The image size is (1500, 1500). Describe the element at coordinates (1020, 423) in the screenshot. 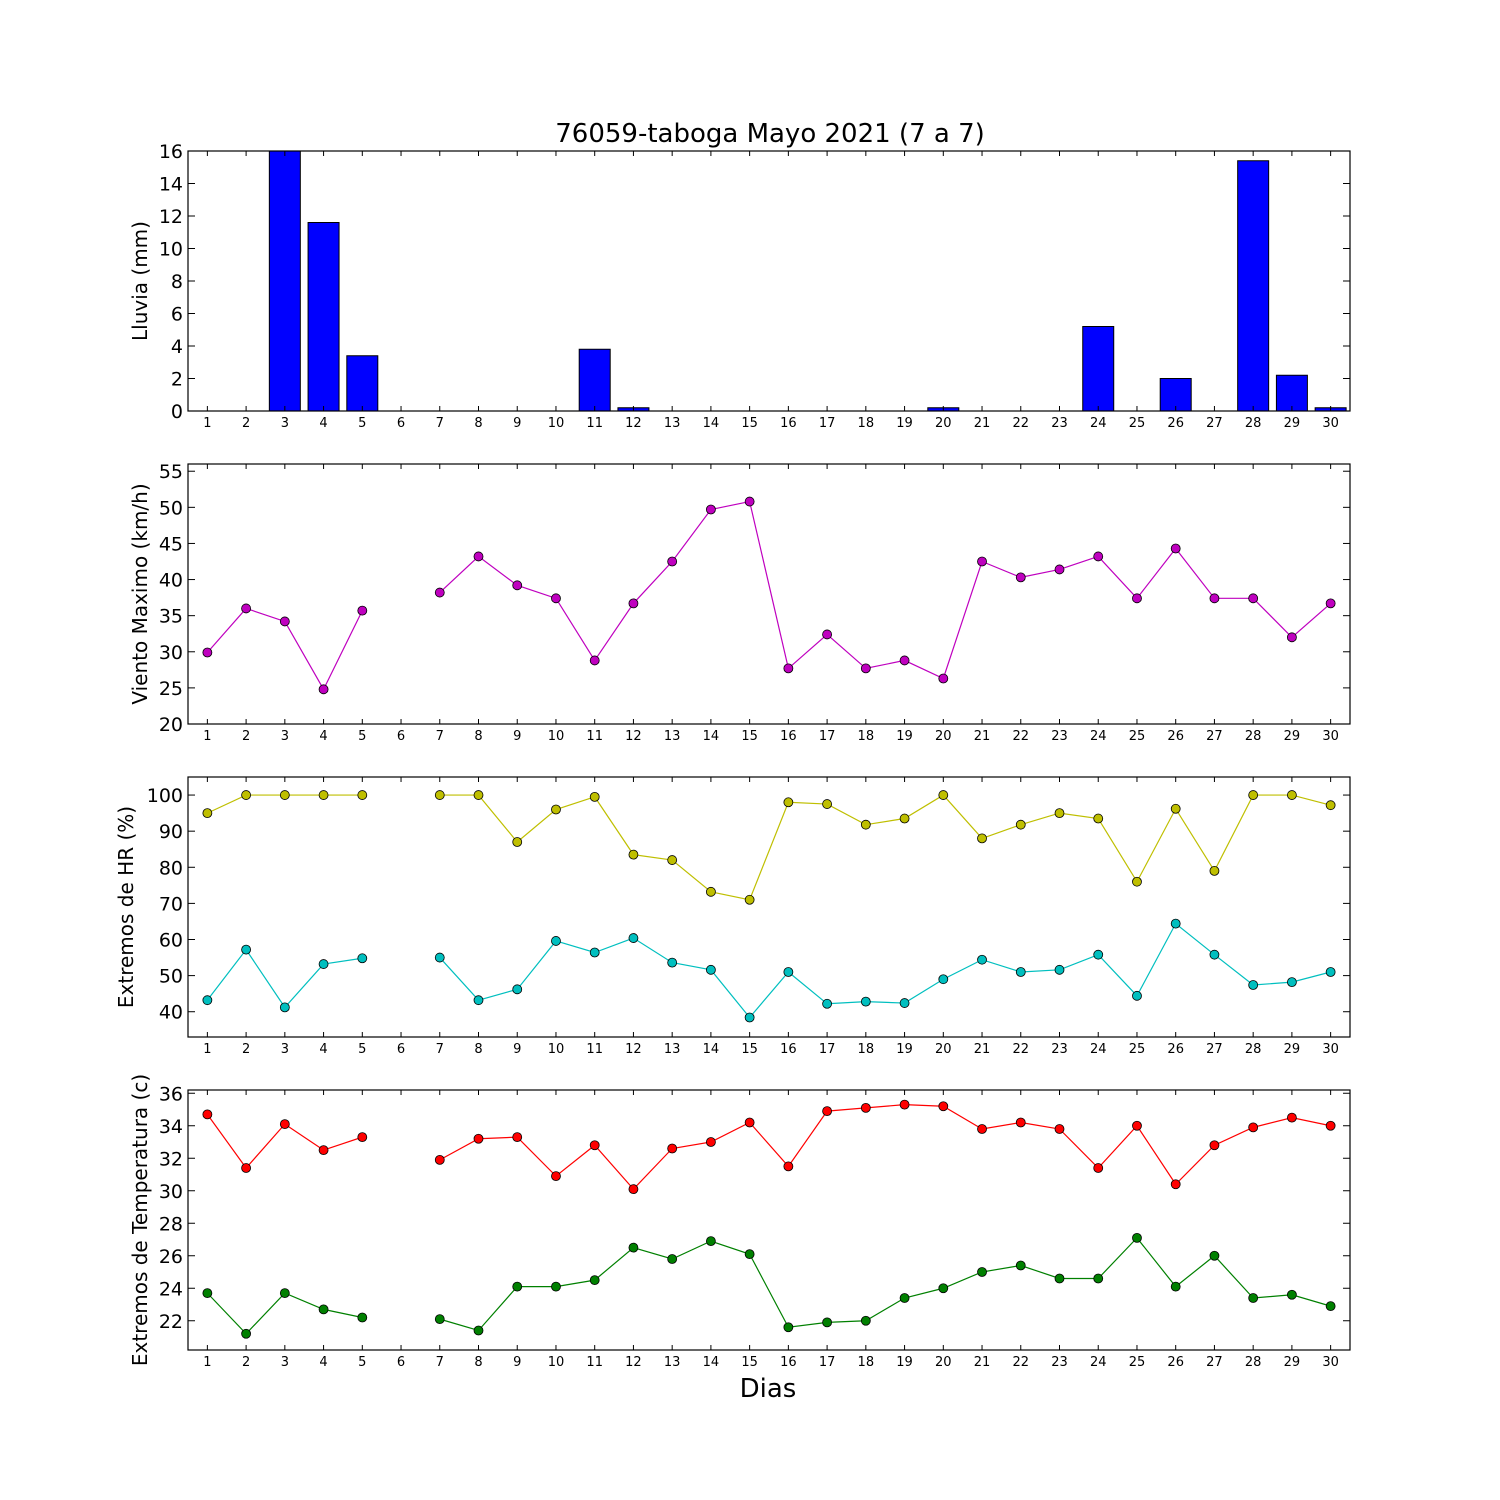

I see `x-tick-label: 22` at that location.